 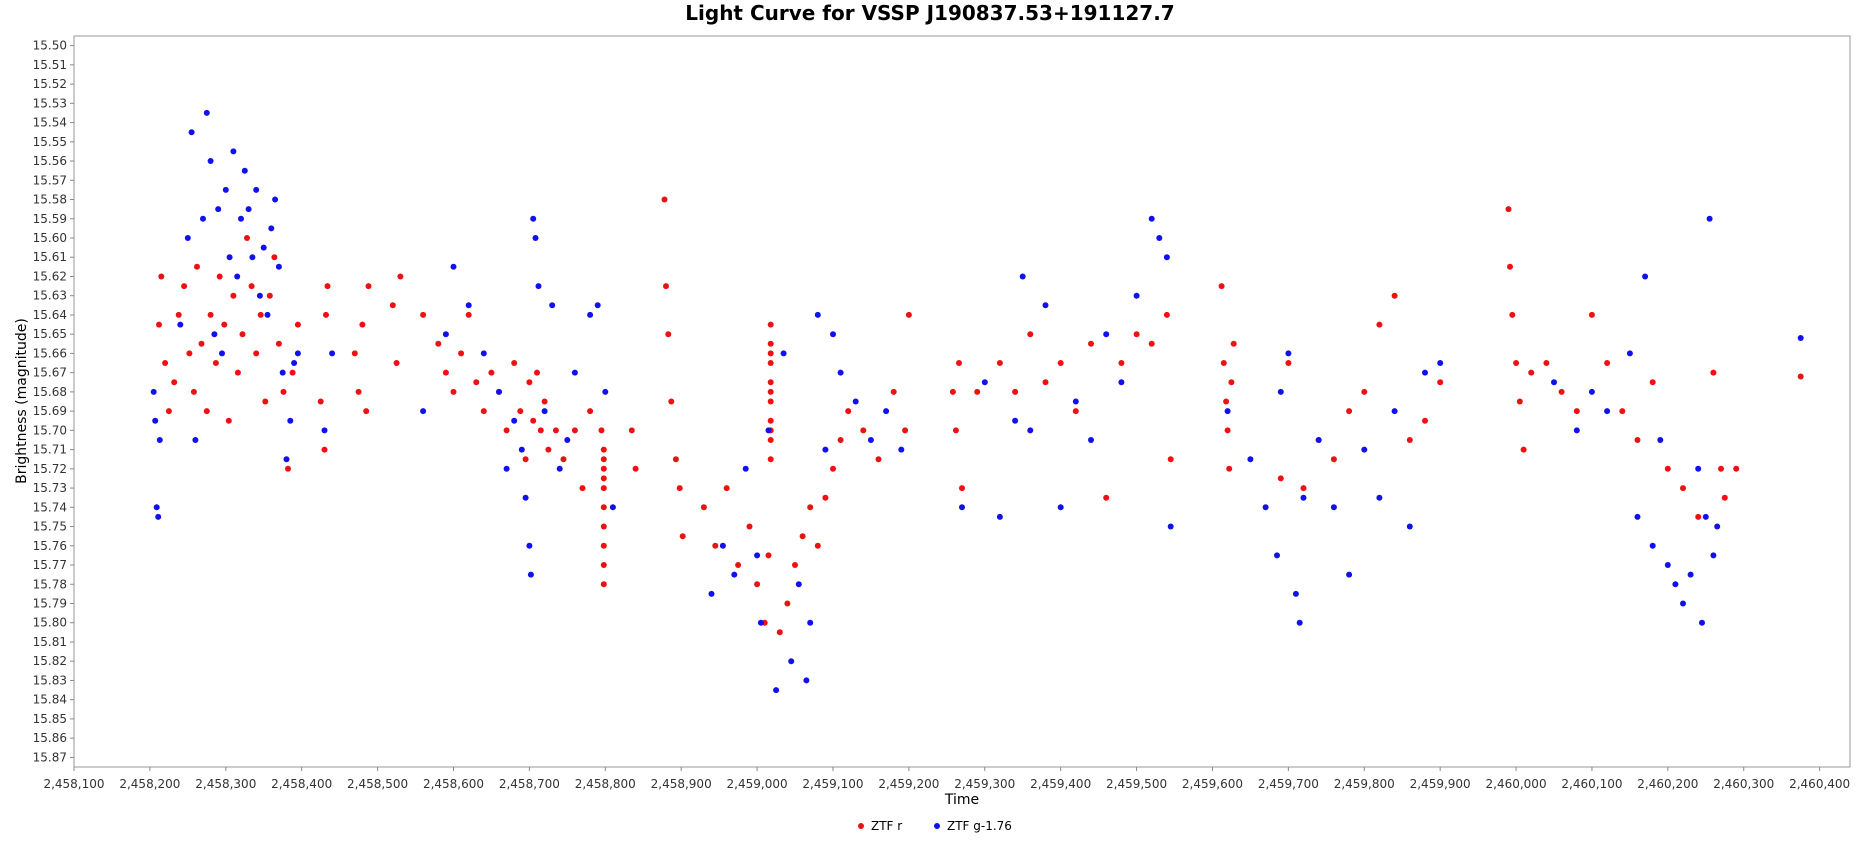 I want to click on y-tick-label: 15.85, so click(x=50, y=719).